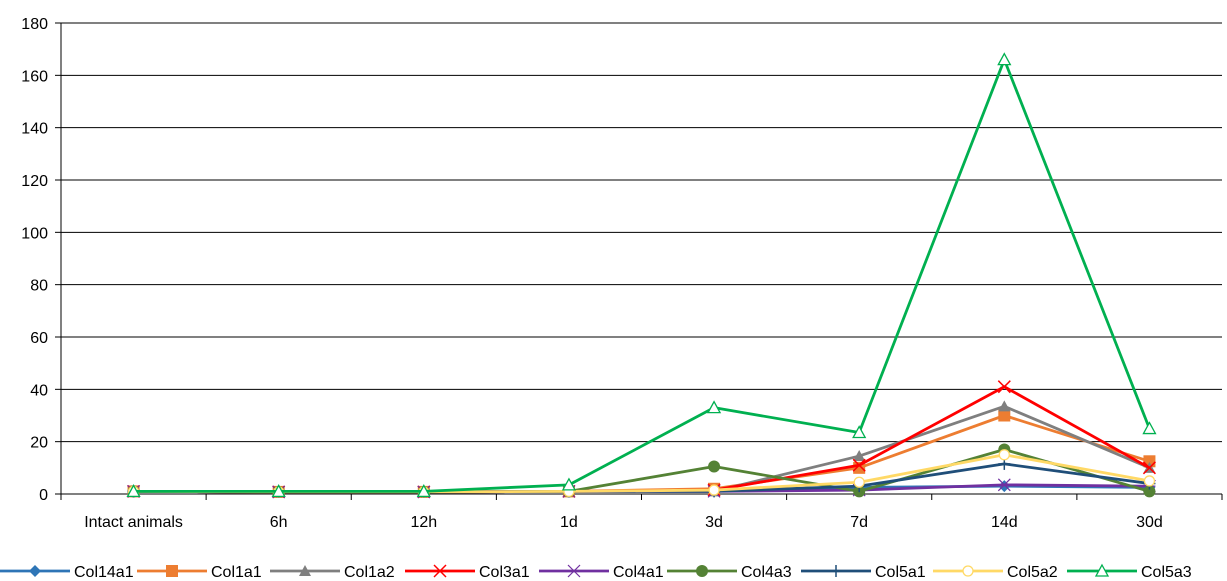 The height and width of the screenshot is (581, 1227). What do you see at coordinates (1004, 522) in the screenshot?
I see `x-tick-label: 14d` at bounding box center [1004, 522].